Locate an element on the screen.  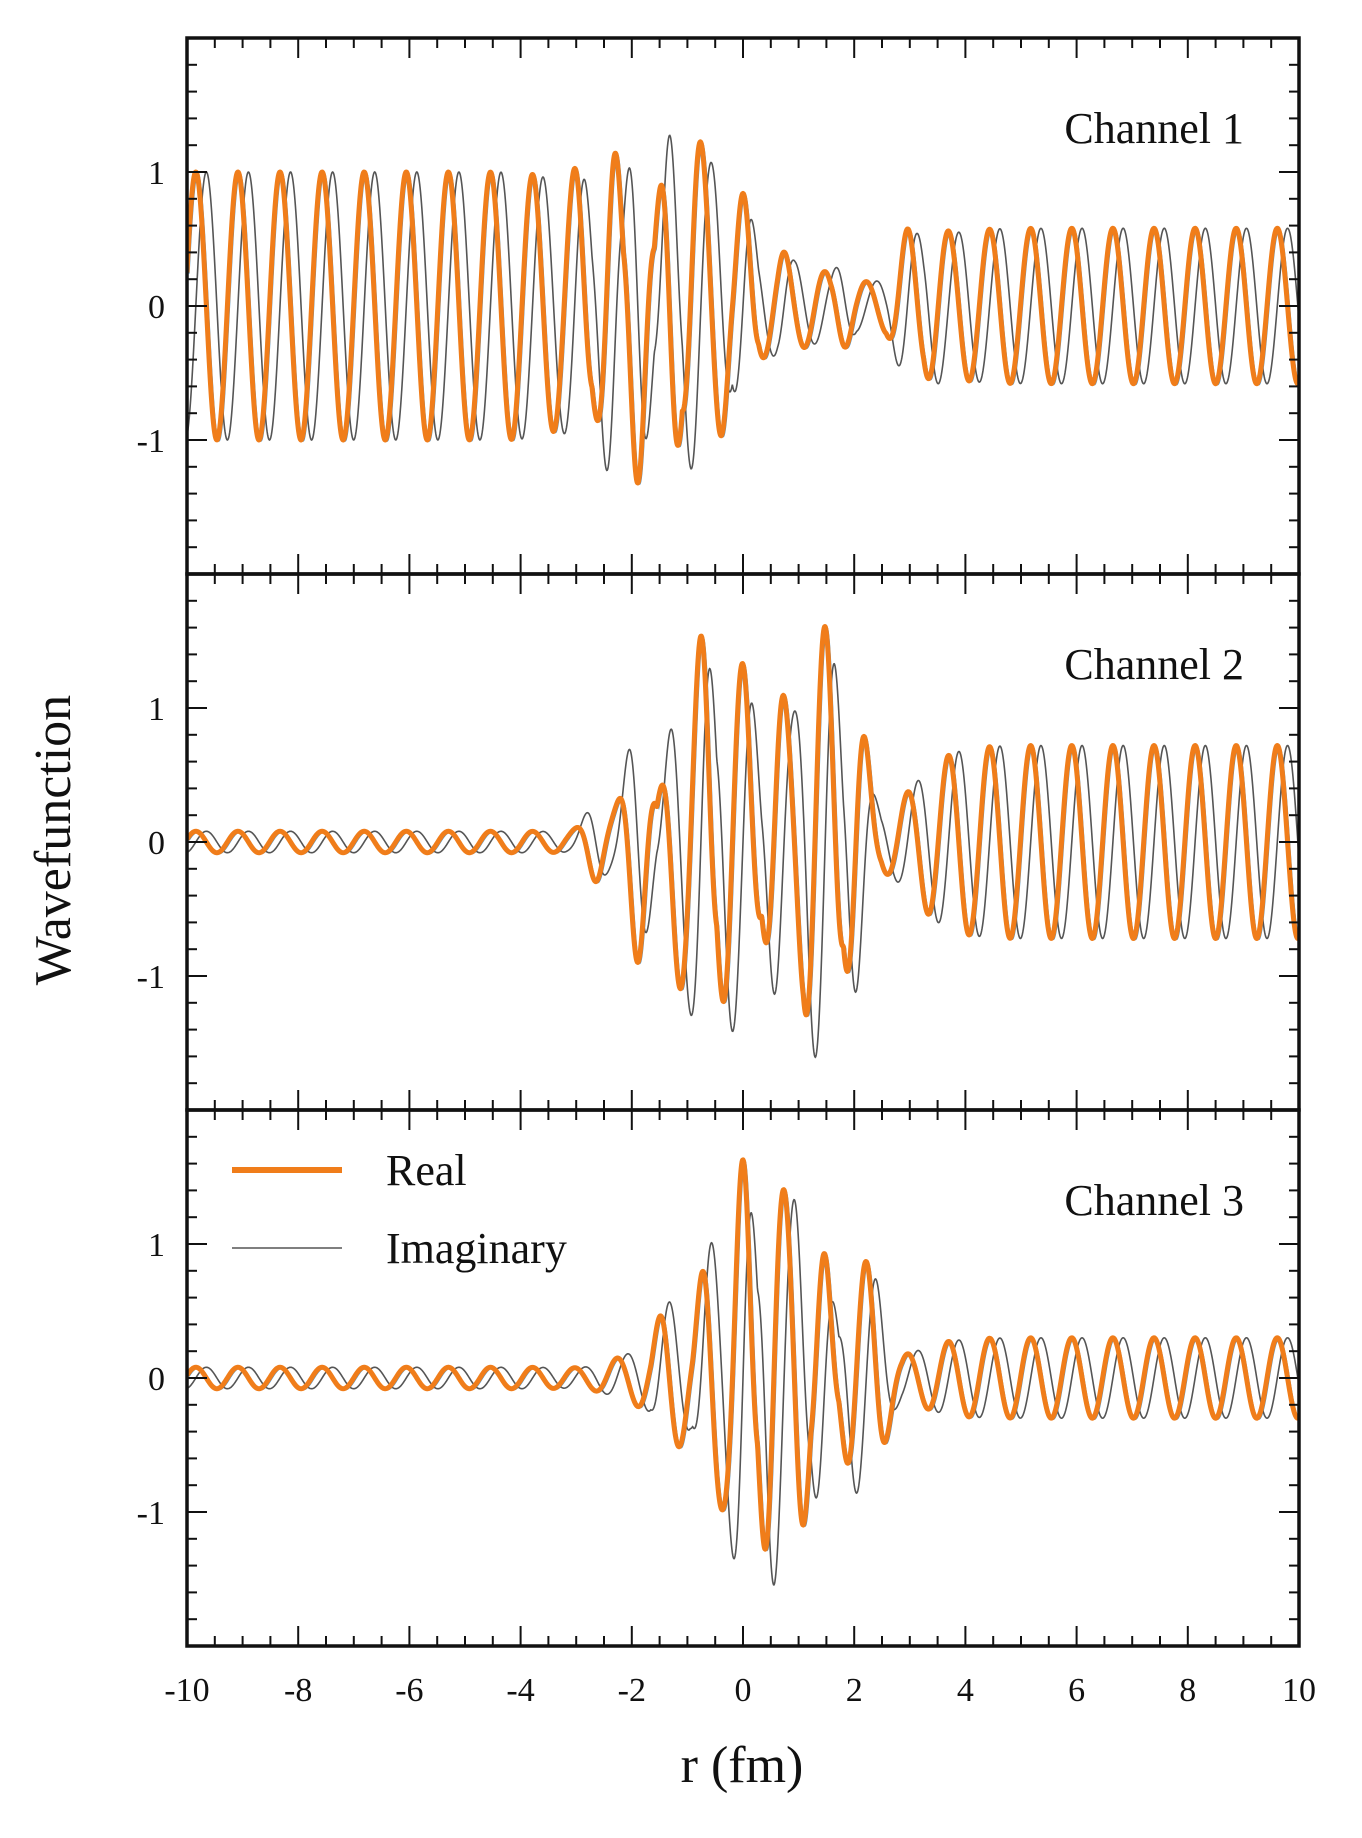
x-tick-label: -6 is located at coordinates (409, 1690).